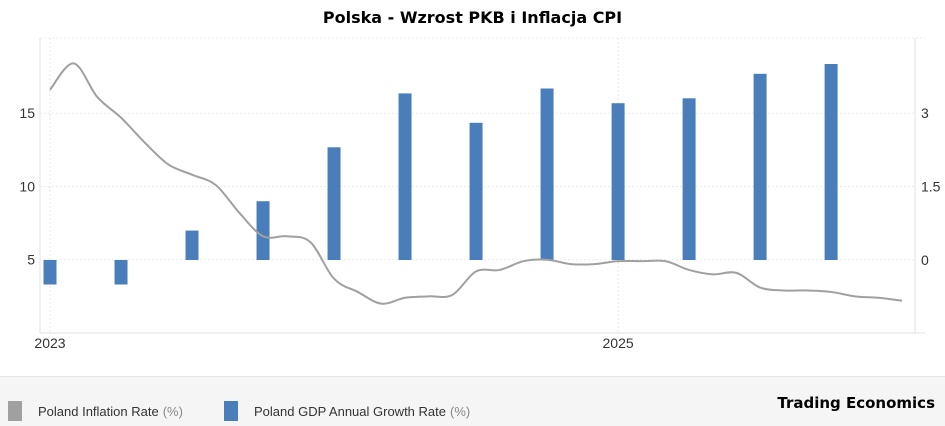 The width and height of the screenshot is (945, 426). Describe the element at coordinates (931, 187) in the screenshot. I see `right-tick-label: 1.5` at that location.